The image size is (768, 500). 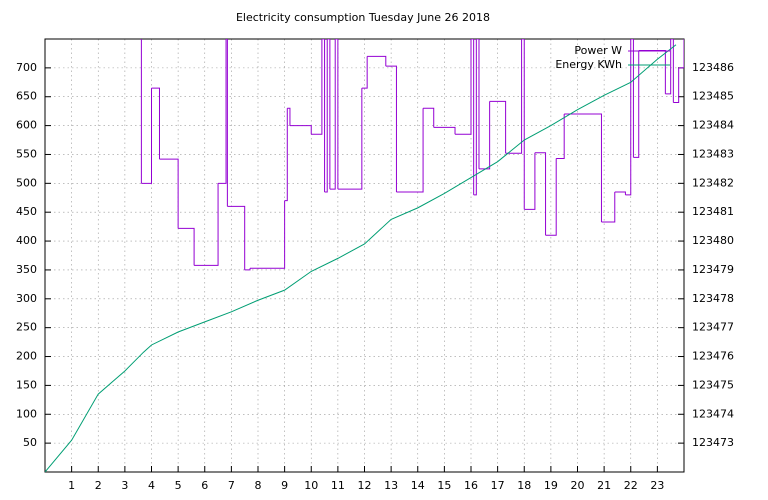 What do you see at coordinates (26, 356) in the screenshot?
I see `y-tick-label: 200` at bounding box center [26, 356].